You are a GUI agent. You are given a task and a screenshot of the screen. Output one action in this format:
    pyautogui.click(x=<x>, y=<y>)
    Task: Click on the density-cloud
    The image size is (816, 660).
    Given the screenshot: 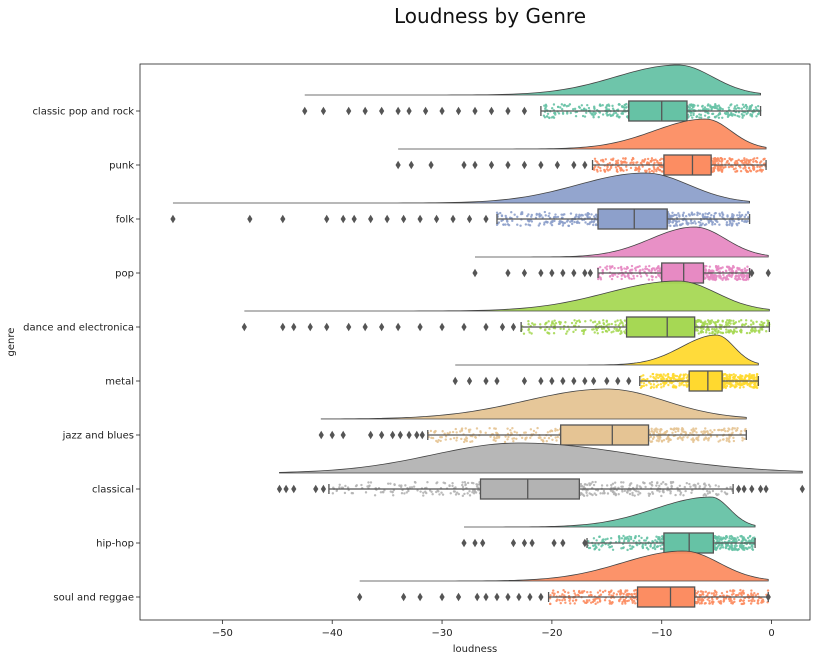 What is the action you would take?
    pyautogui.click(x=607, y=350)
    